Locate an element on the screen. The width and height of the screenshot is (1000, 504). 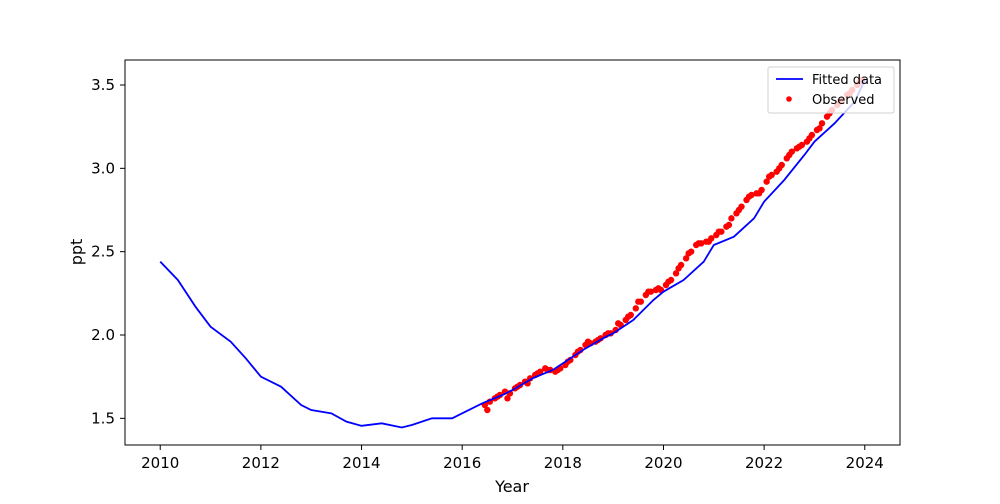
x-tick-label: 2014 is located at coordinates (361, 463).